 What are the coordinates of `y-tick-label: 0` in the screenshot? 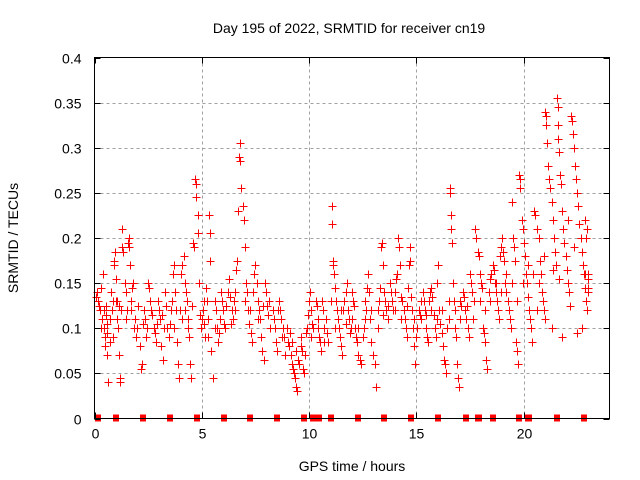 It's located at (78, 420).